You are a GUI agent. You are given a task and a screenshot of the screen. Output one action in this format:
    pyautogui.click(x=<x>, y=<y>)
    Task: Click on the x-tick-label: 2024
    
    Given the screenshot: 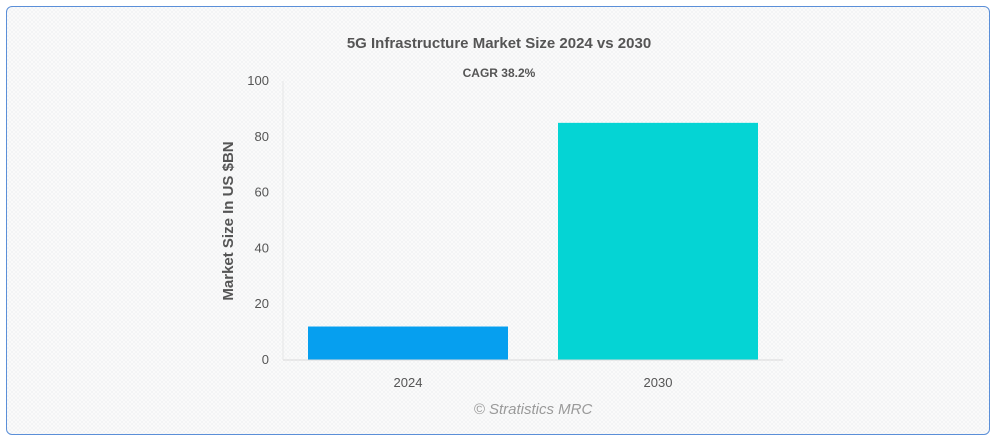 What is the action you would take?
    pyautogui.click(x=408, y=382)
    